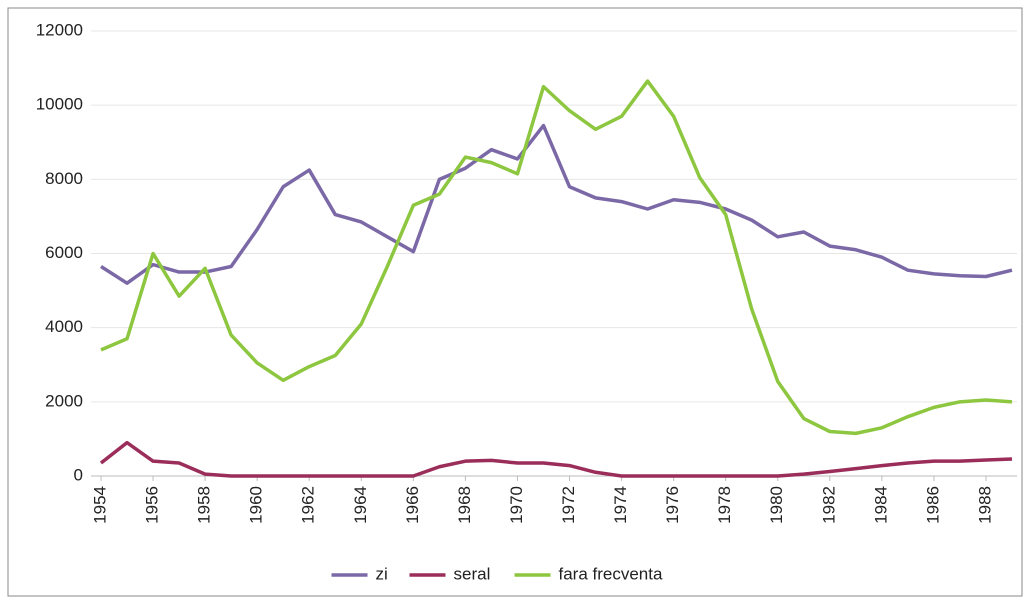 This screenshot has width=1032, height=600. Describe the element at coordinates (64, 400) in the screenshot. I see `y-tick-label: 2000` at that location.